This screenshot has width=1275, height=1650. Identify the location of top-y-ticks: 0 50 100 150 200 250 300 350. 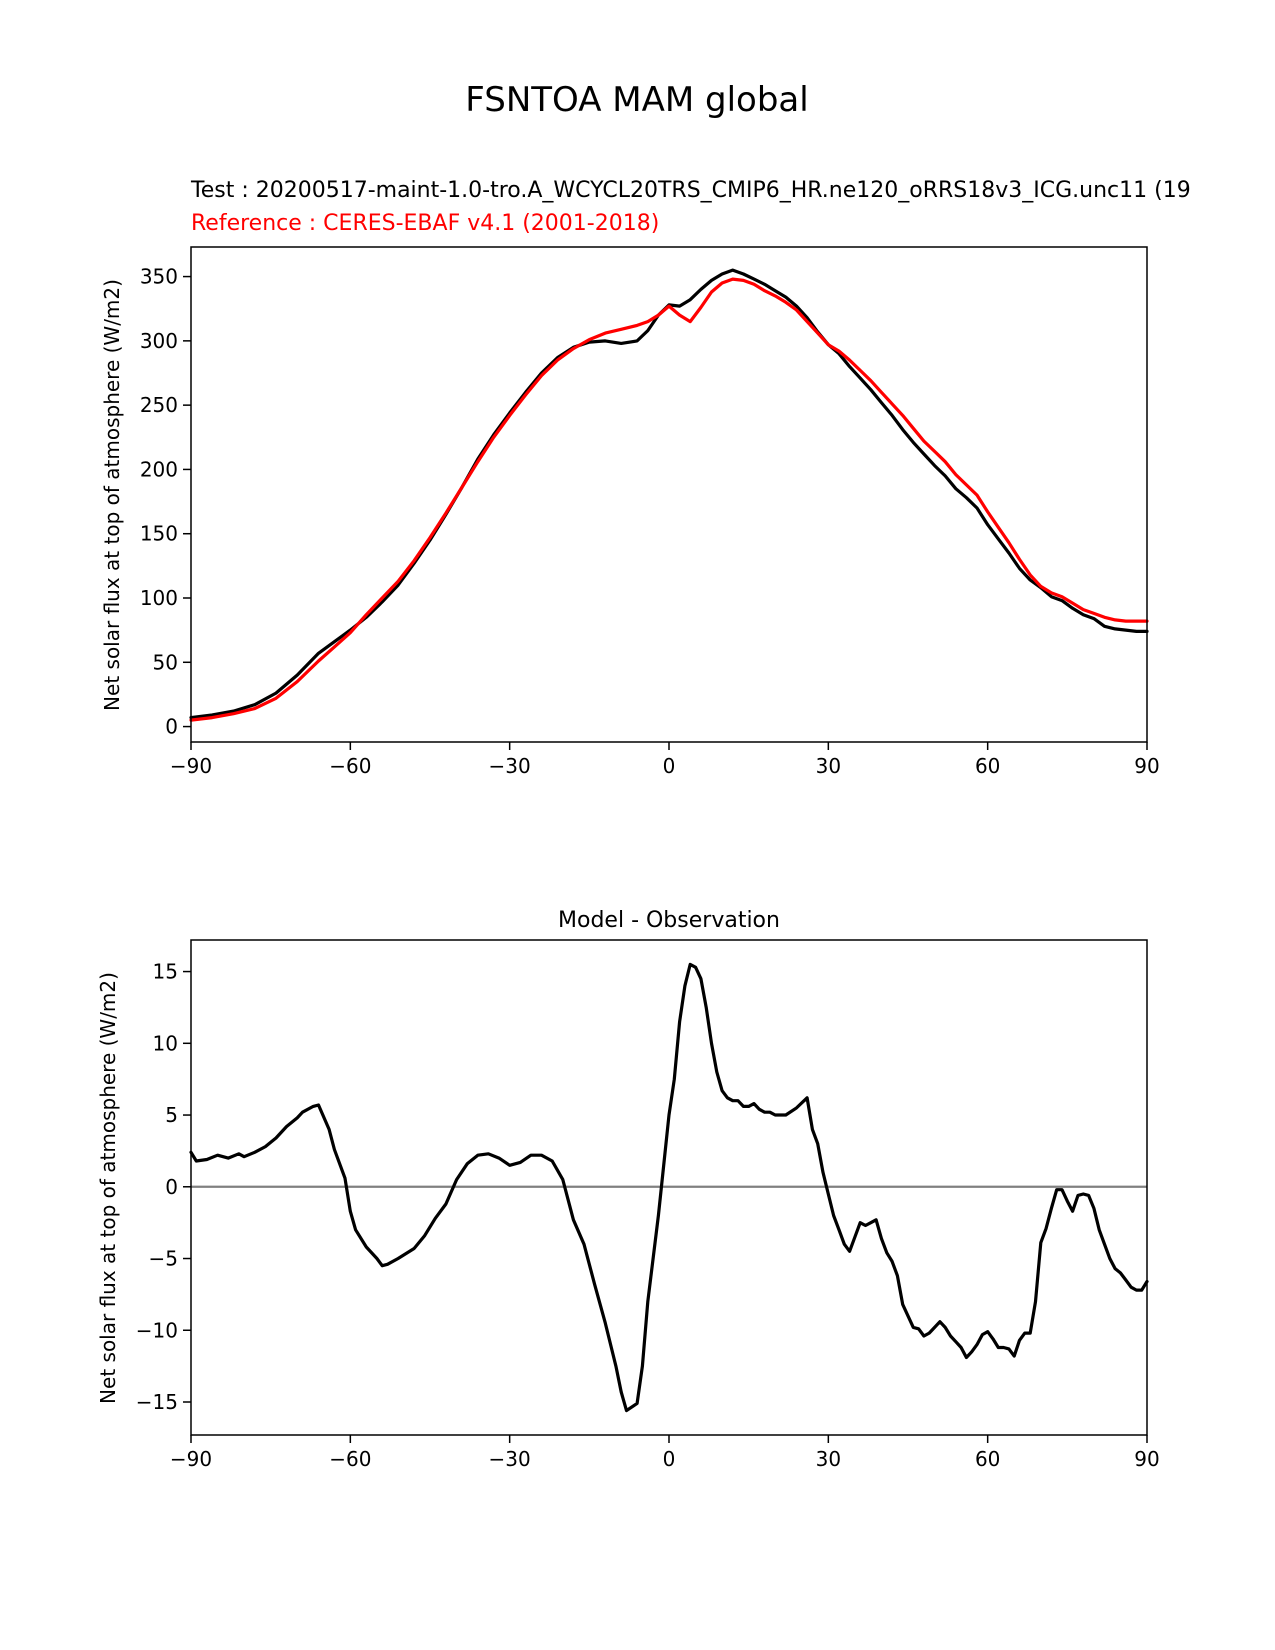
(165, 502).